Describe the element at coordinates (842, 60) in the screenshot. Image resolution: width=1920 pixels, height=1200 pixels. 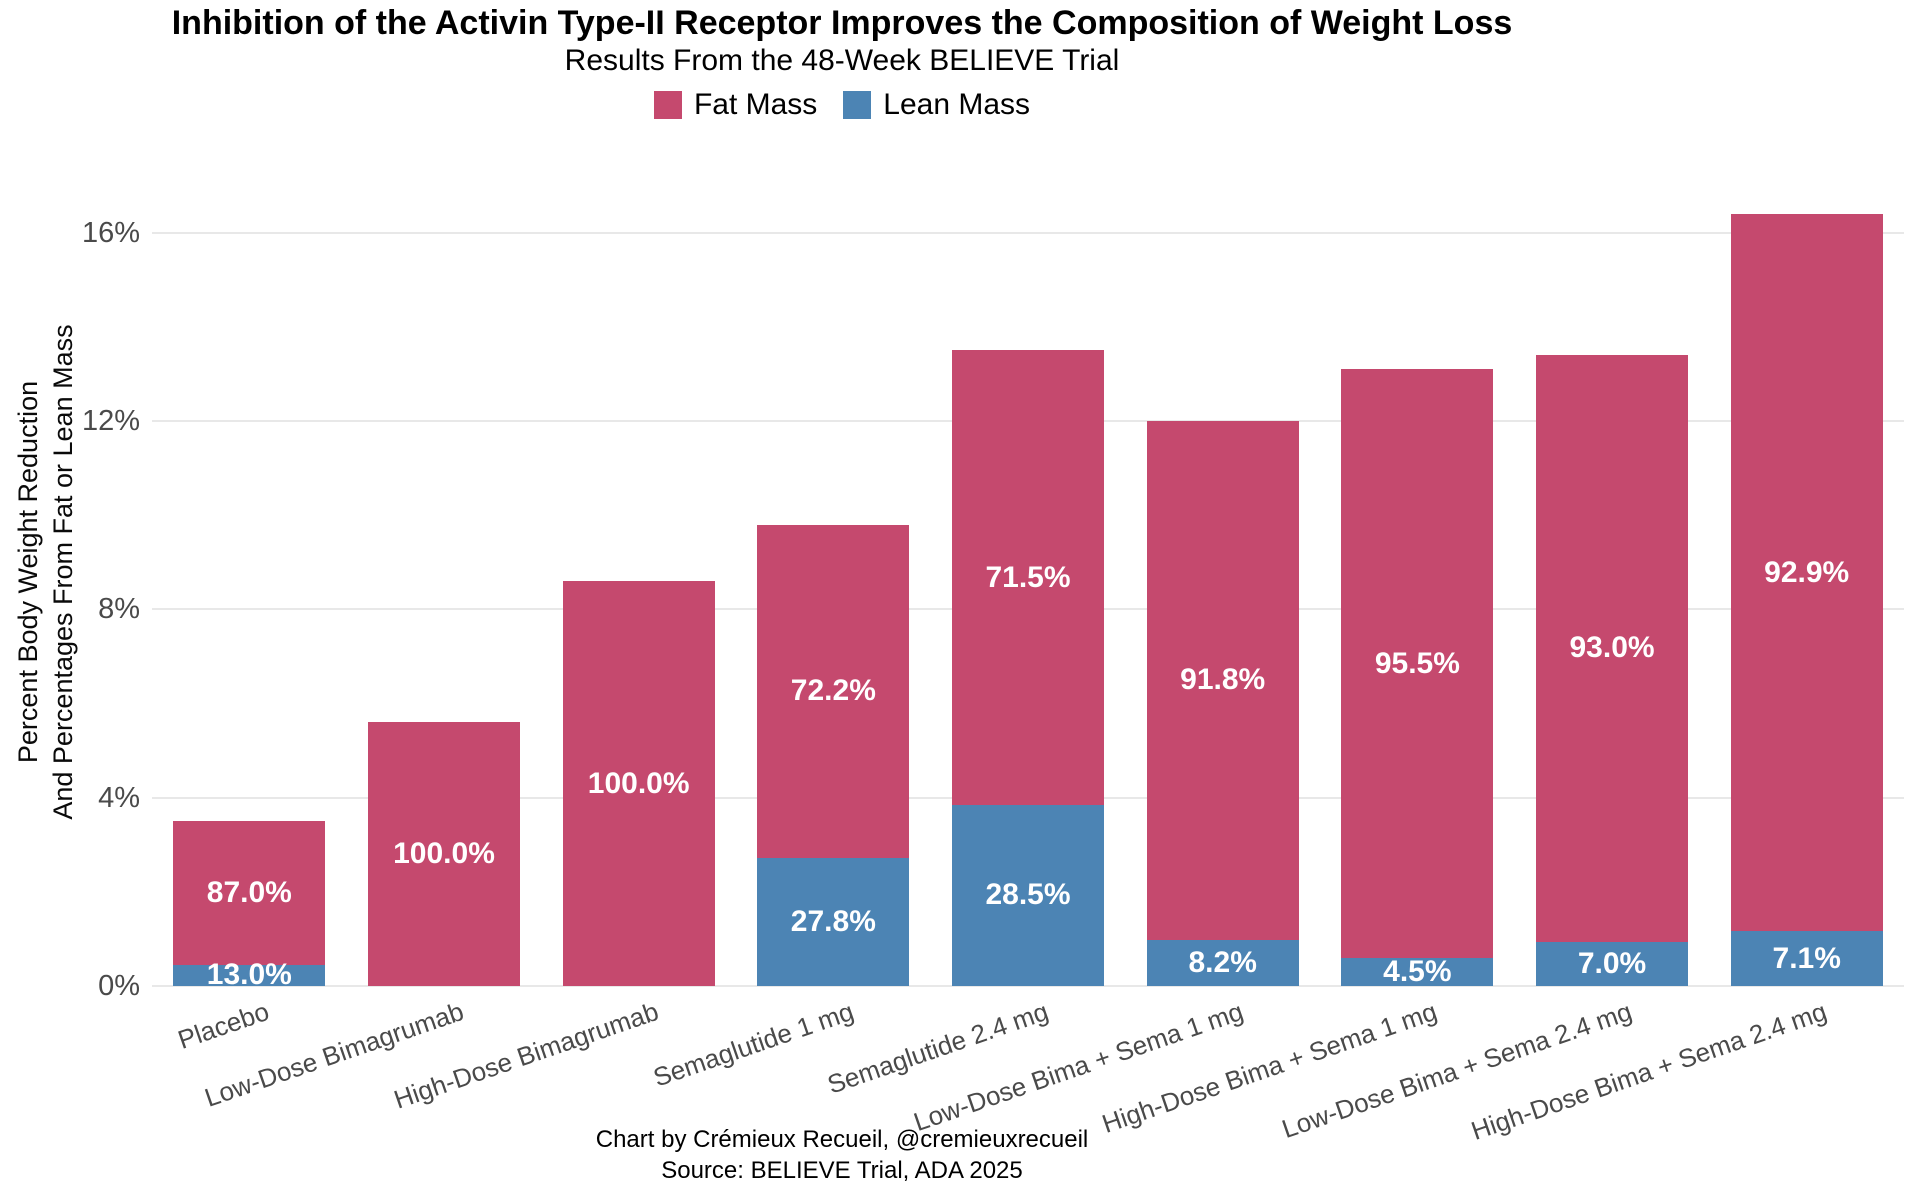
I see `chart-subtitle: Results From the 48-Week BELIEVE Trial` at that location.